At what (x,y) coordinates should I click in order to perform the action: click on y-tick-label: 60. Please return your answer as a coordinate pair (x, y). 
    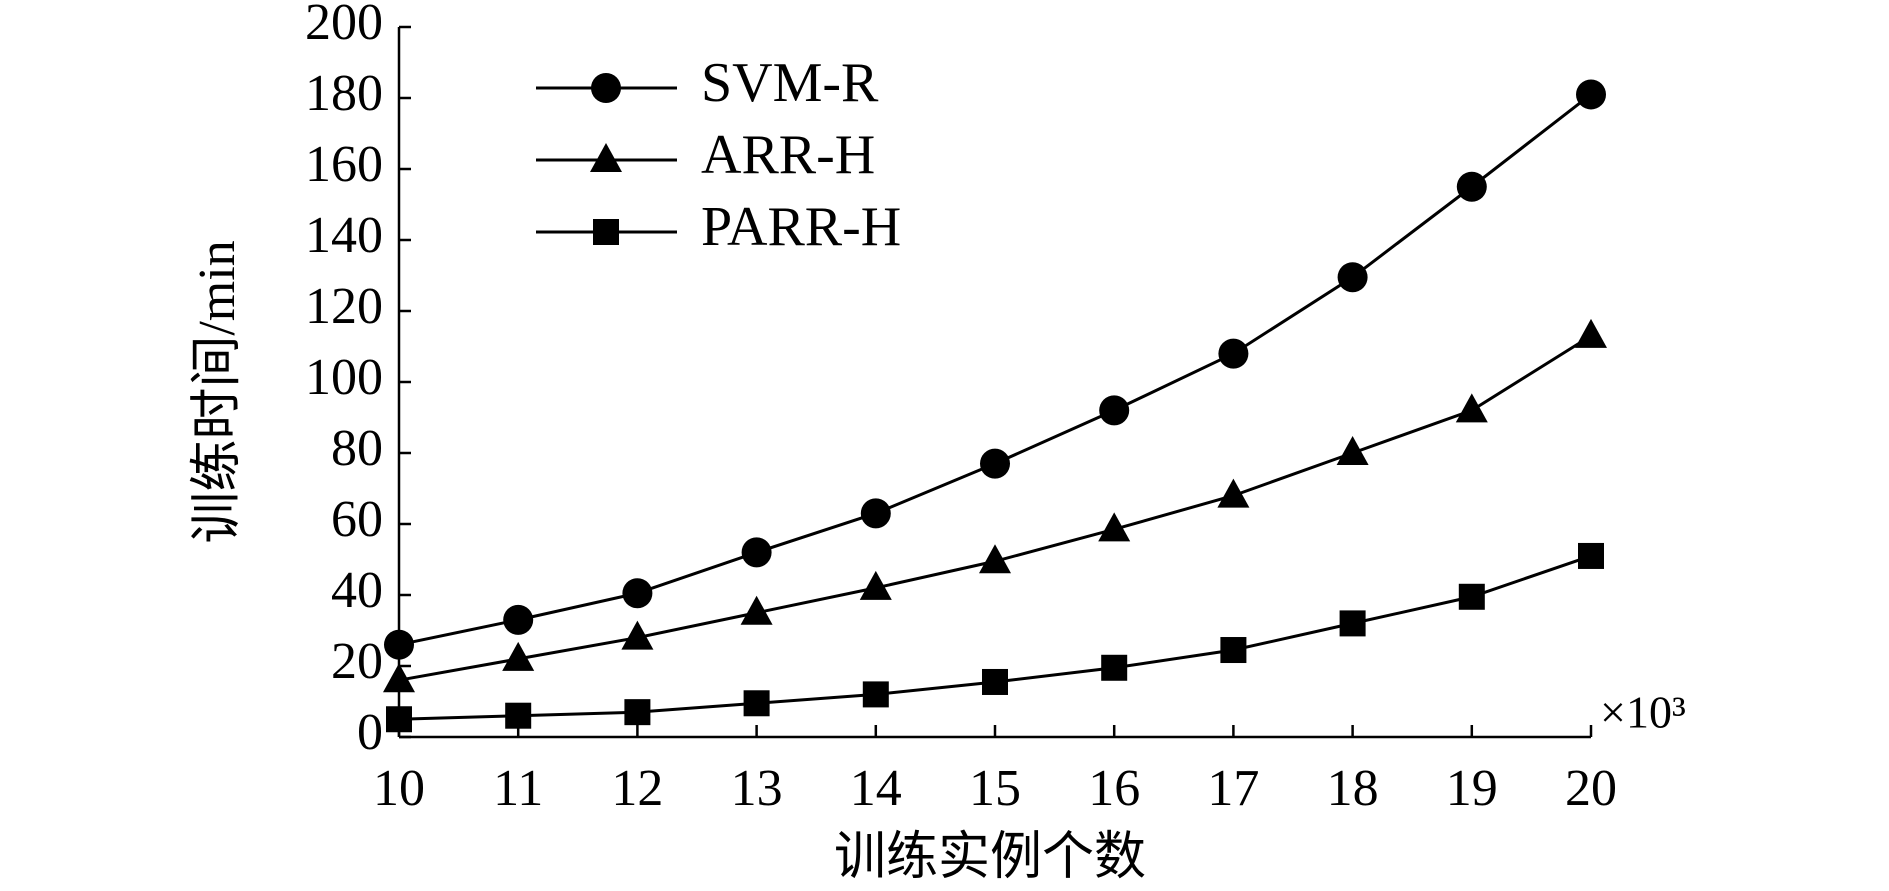
    Looking at the image, I should click on (357, 519).